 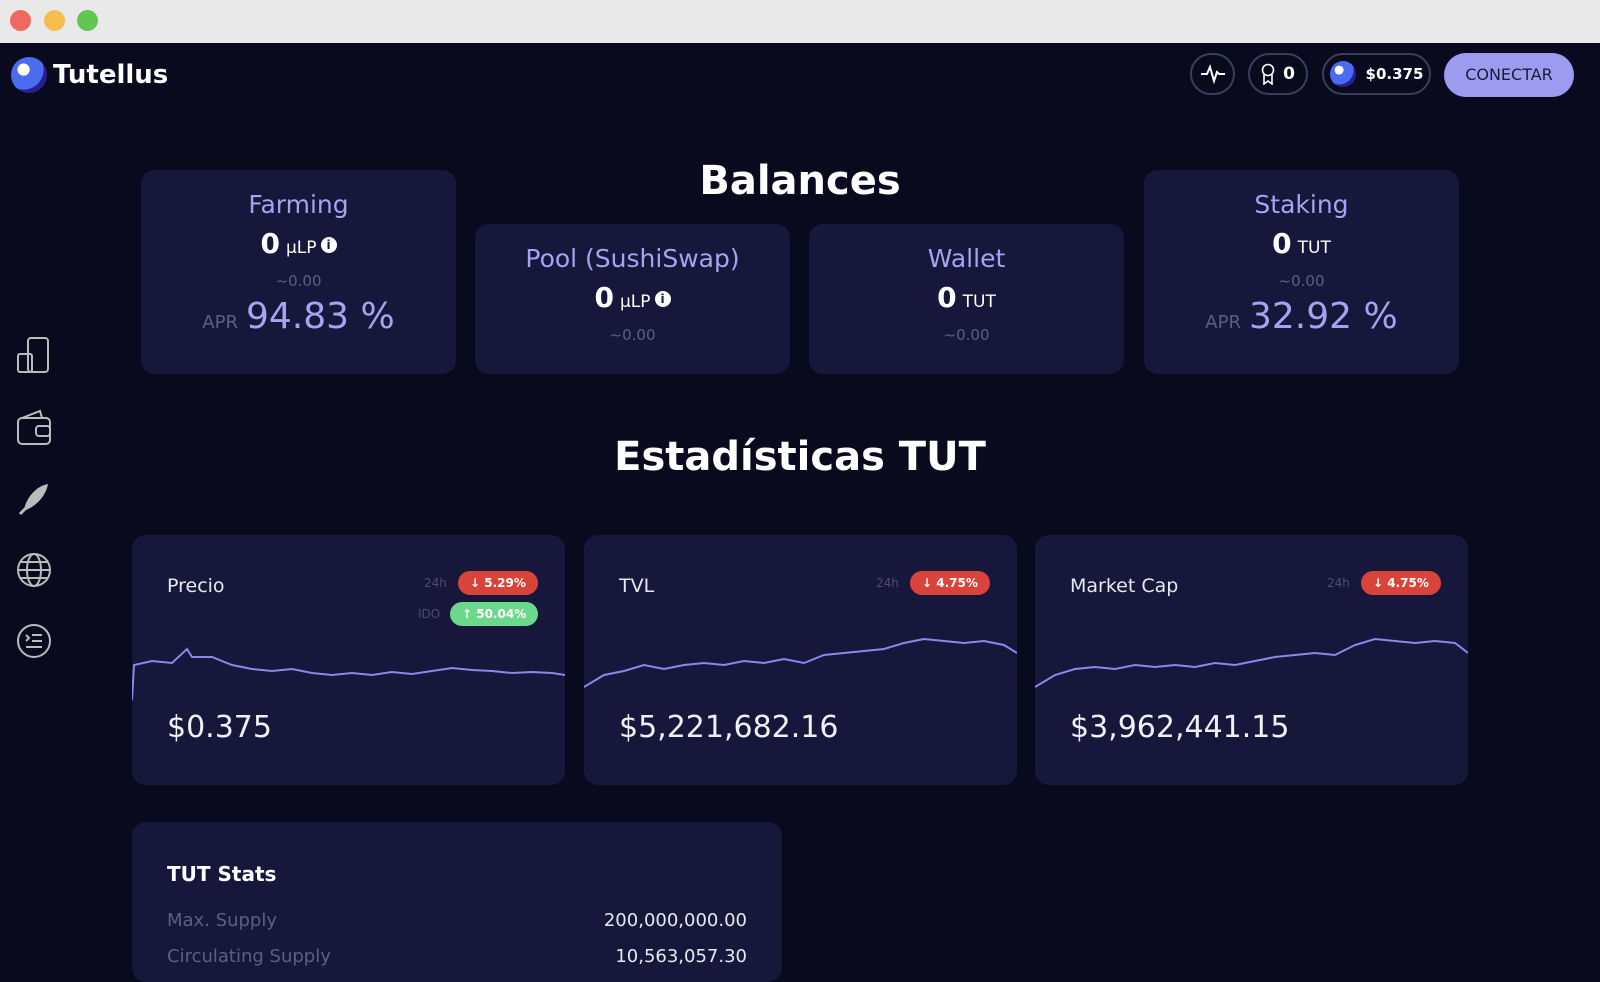 What do you see at coordinates (1278, 74) in the screenshot?
I see `badges-button: 0` at bounding box center [1278, 74].